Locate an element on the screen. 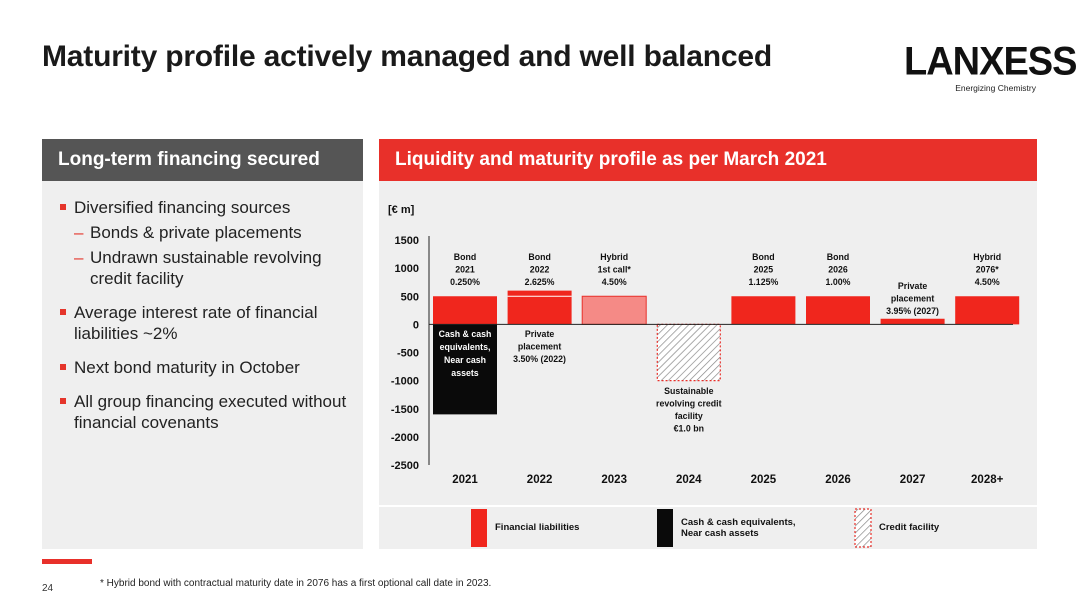 This screenshot has width=1080, height=608. y-tick-label: -2000 is located at coordinates (405, 438).